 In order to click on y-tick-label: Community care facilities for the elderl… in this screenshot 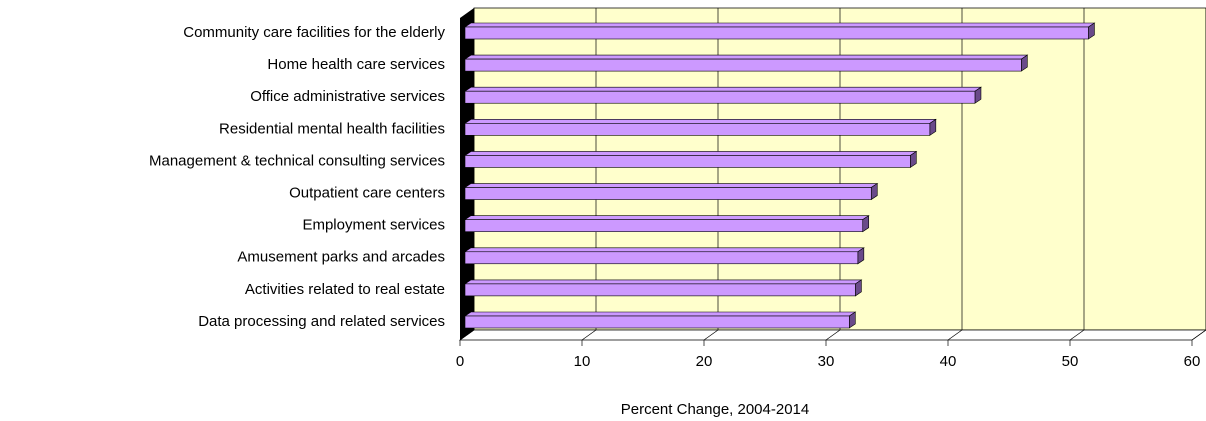, I will do `click(314, 32)`.